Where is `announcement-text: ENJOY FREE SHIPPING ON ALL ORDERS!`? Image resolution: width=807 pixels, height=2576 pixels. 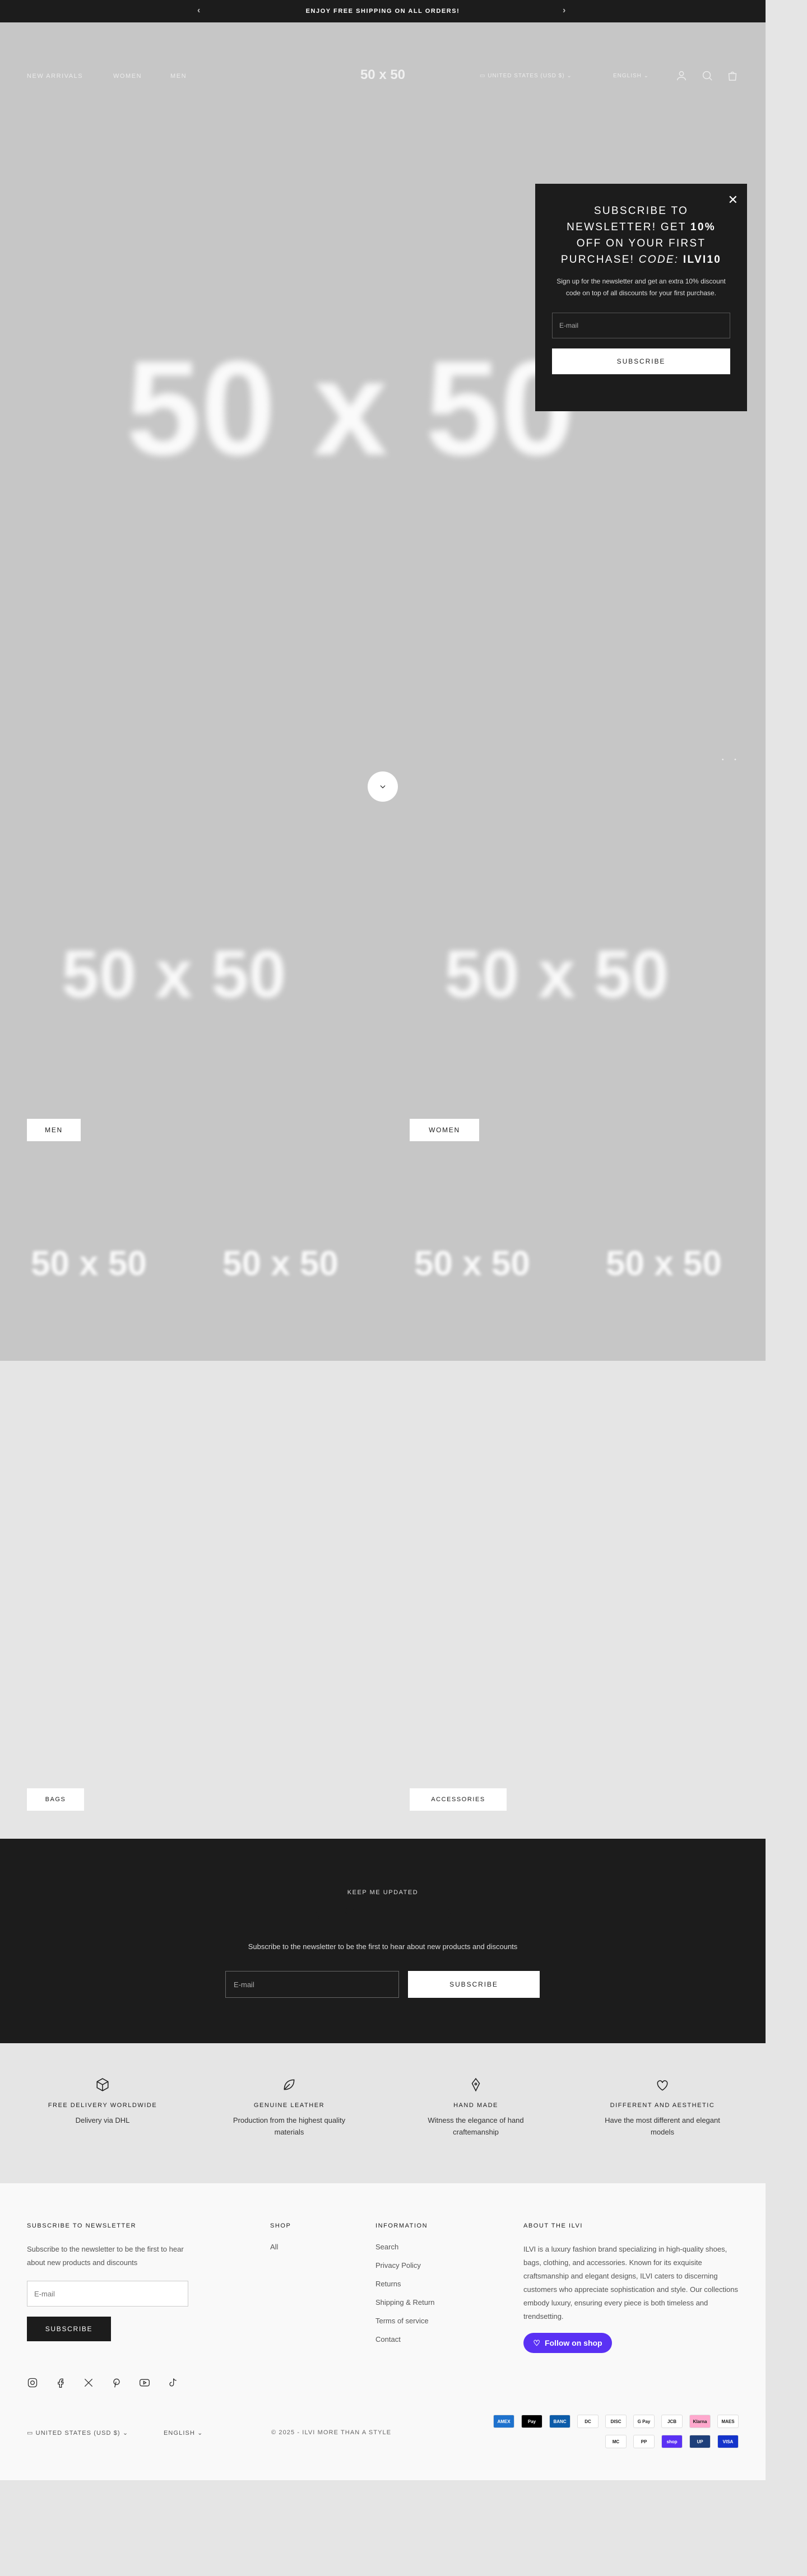 announcement-text: ENJOY FREE SHIPPING ON ALL ORDERS! is located at coordinates (382, 11).